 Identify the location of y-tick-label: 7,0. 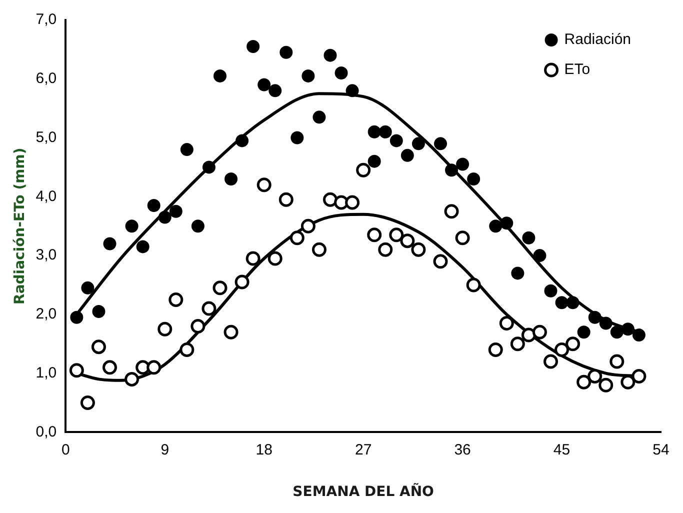
(46, 19).